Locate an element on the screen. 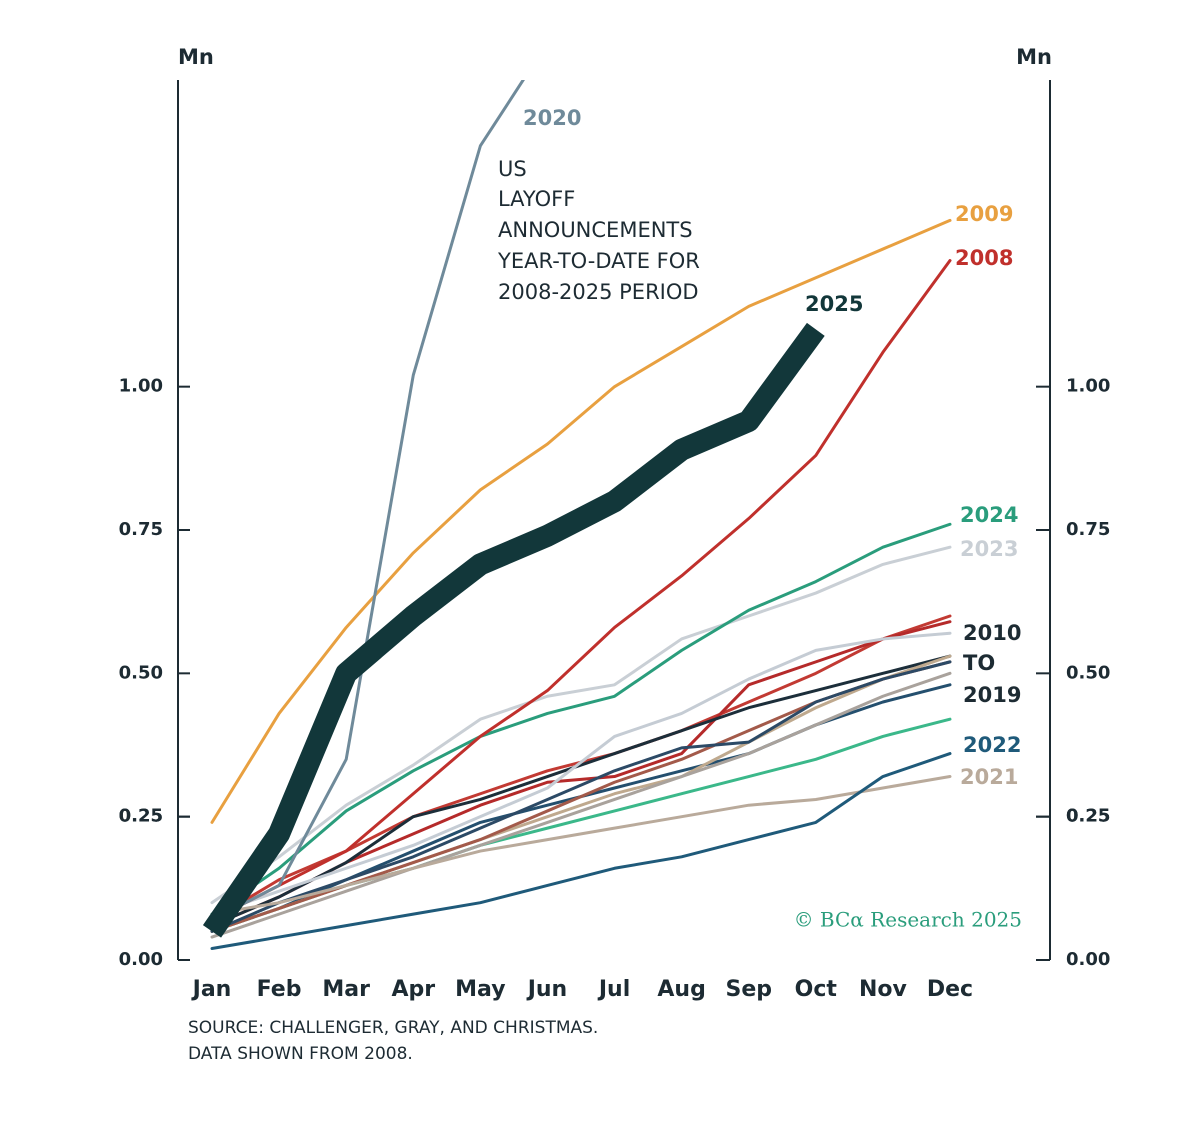 The image size is (1179, 1124). y2-unit: Mn is located at coordinates (1034, 57).